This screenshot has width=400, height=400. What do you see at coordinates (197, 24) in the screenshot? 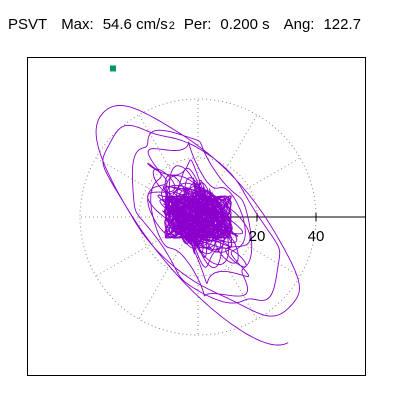
I see `period-label: Per:` at bounding box center [197, 24].